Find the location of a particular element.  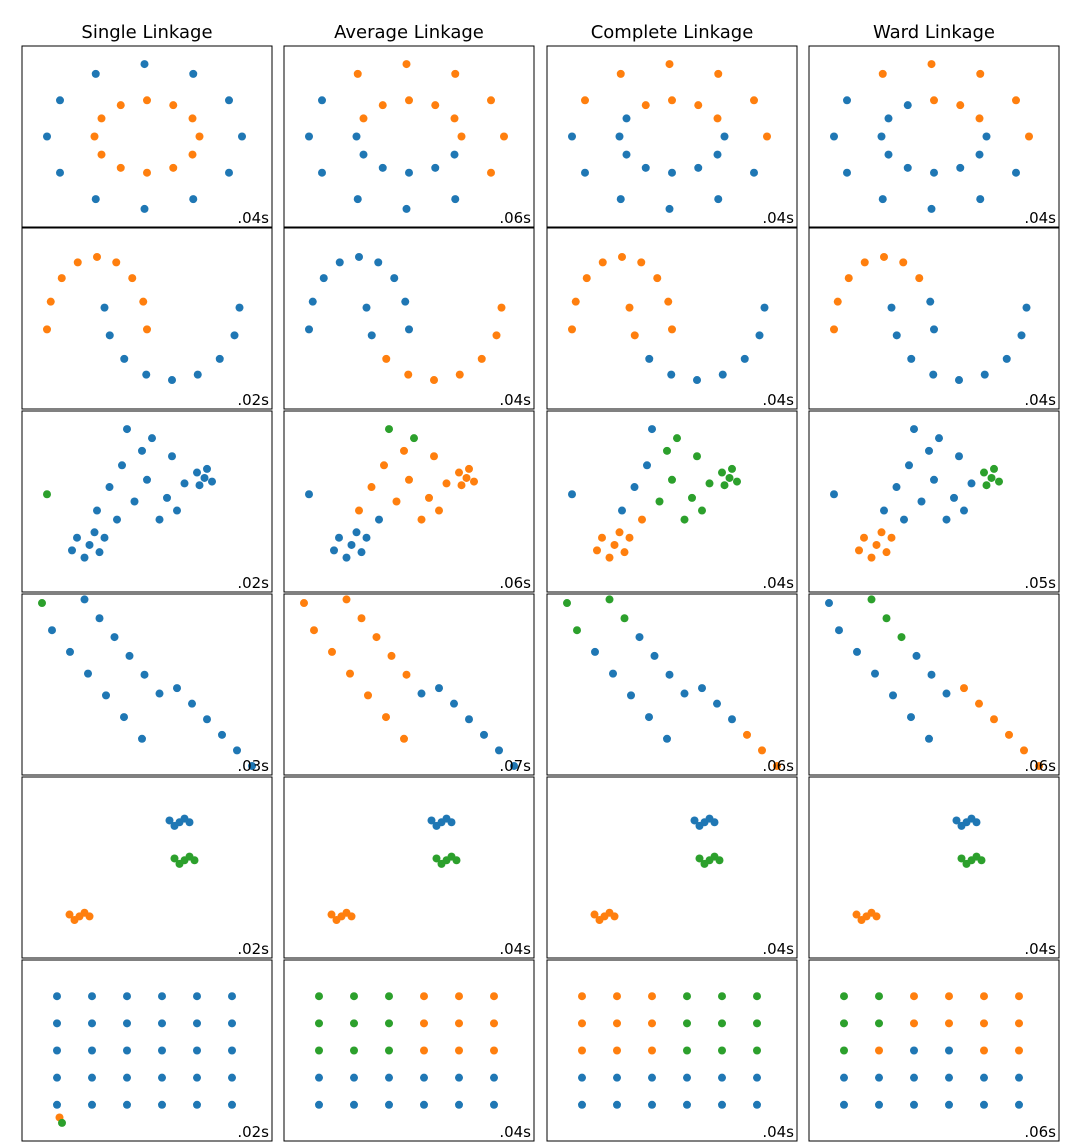

subplot-title: Complete Linkage is located at coordinates (672, 32).